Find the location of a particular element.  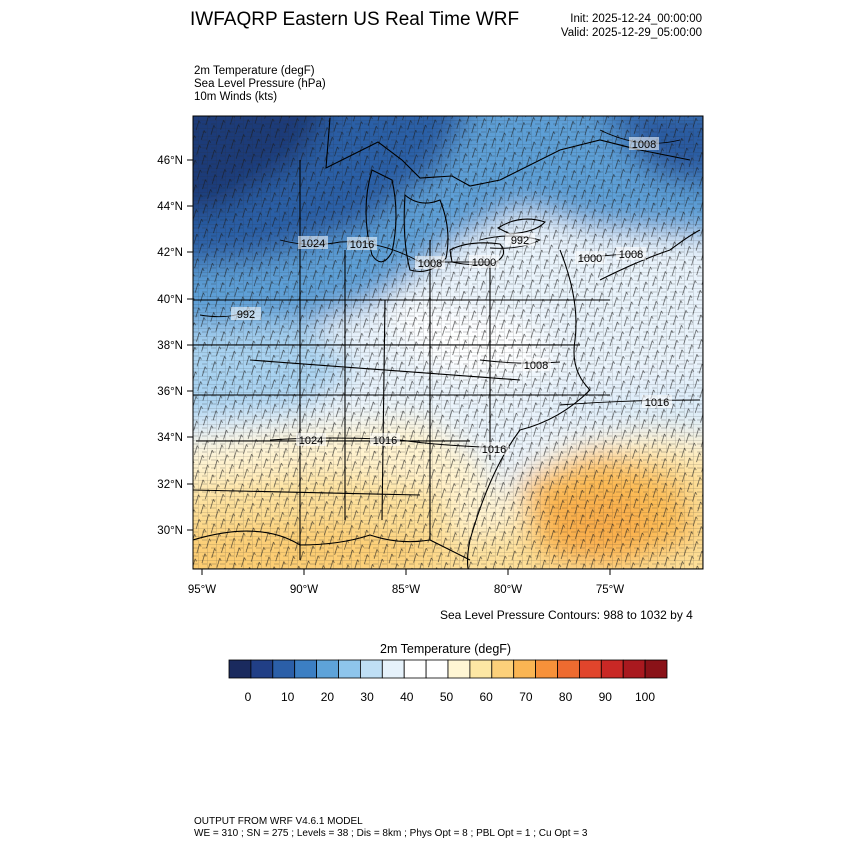

colorbar-title: 2m Temperature (degF) is located at coordinates (446, 649).